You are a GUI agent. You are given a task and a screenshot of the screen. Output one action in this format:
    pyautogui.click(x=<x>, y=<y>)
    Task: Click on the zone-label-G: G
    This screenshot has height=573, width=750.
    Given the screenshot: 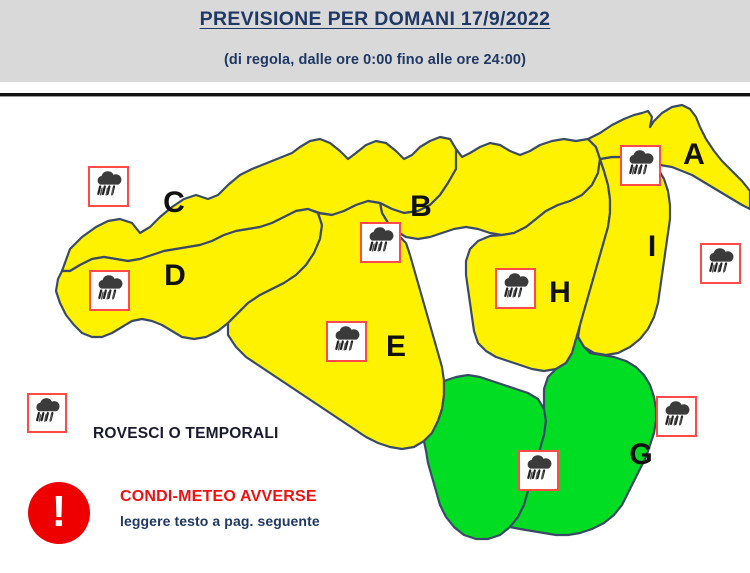 What is the action you would take?
    pyautogui.click(x=640, y=454)
    